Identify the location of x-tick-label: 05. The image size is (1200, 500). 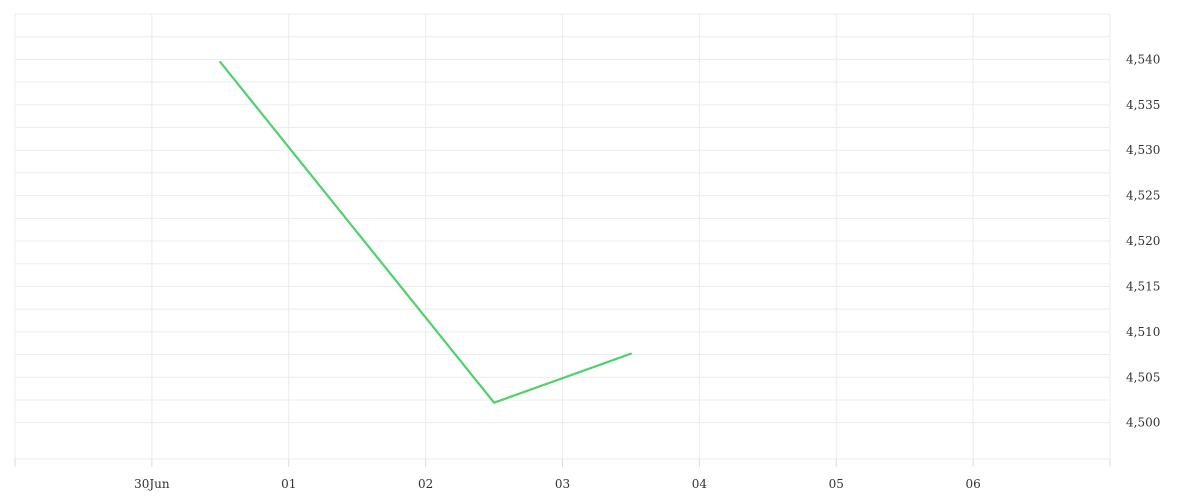
(836, 484).